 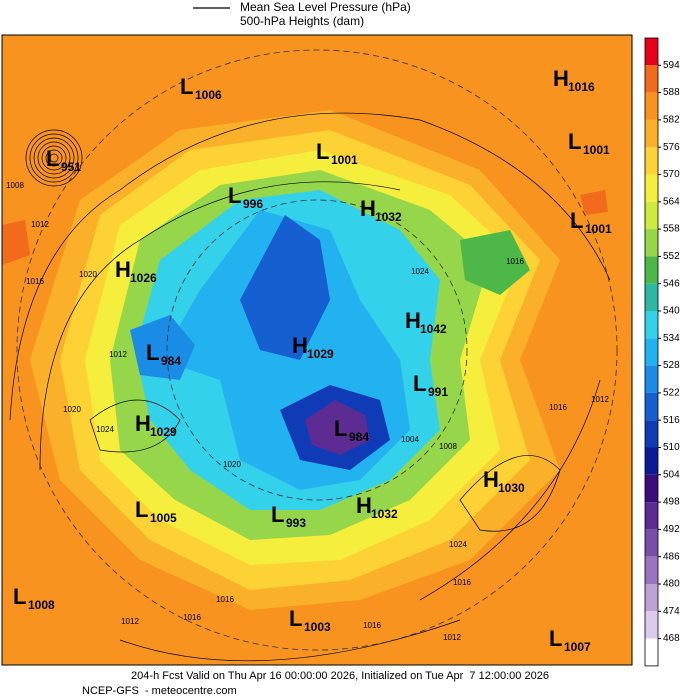 What do you see at coordinates (302, 21) in the screenshot?
I see `legend-fill-label: 500-hPa Heights (dam)` at bounding box center [302, 21].